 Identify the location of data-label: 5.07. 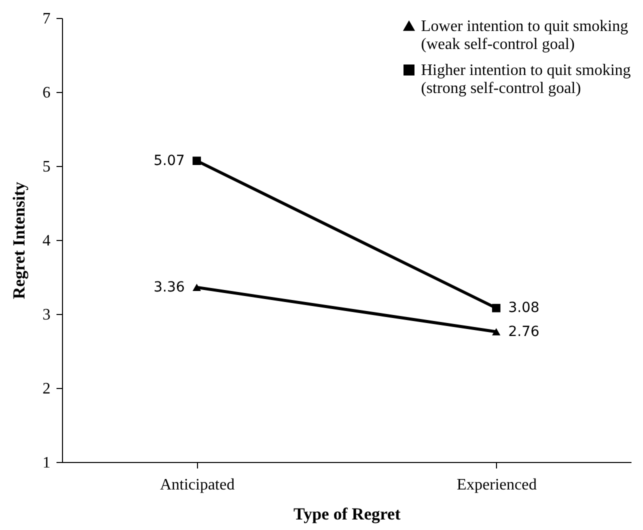
(169, 160).